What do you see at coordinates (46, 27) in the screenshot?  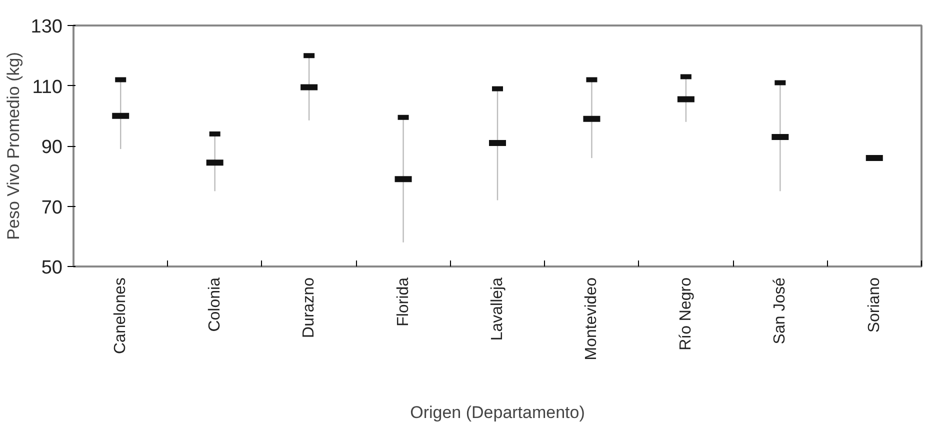 I see `y-tick-label: 130` at bounding box center [46, 27].